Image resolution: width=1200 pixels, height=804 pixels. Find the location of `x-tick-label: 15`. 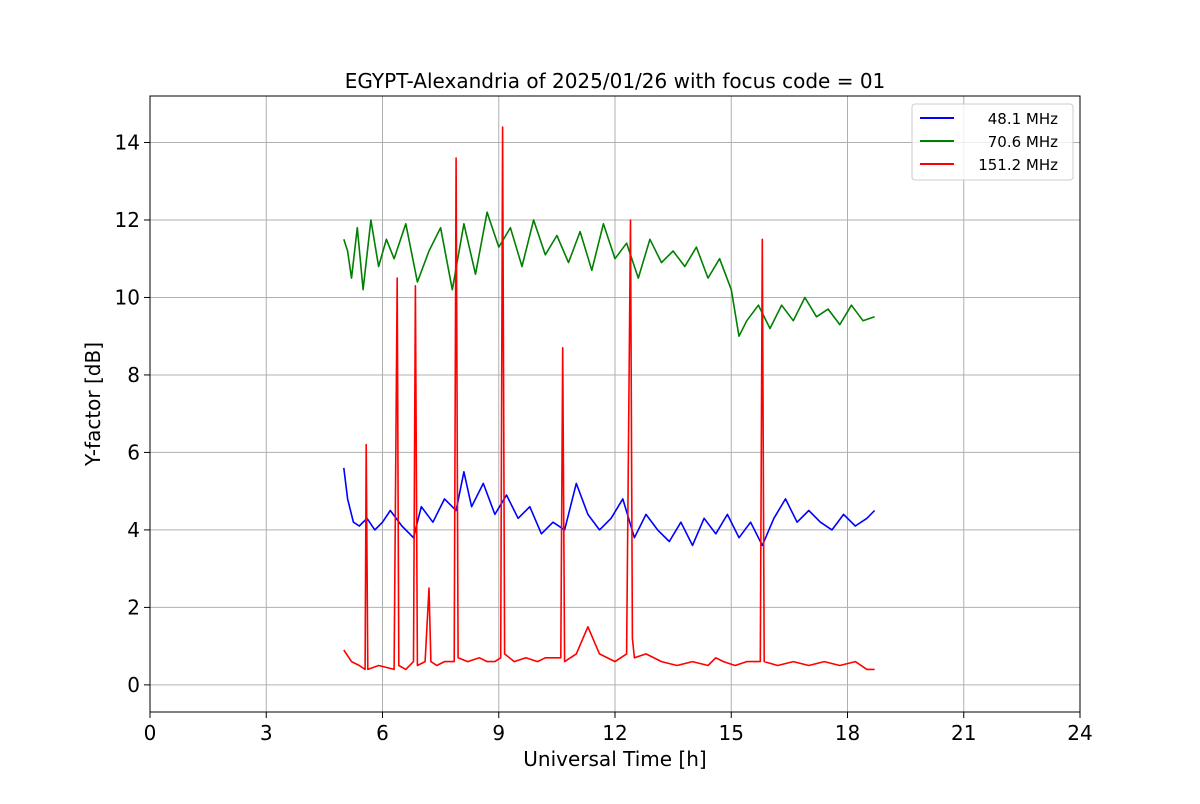

x-tick-label: 15 is located at coordinates (731, 733).